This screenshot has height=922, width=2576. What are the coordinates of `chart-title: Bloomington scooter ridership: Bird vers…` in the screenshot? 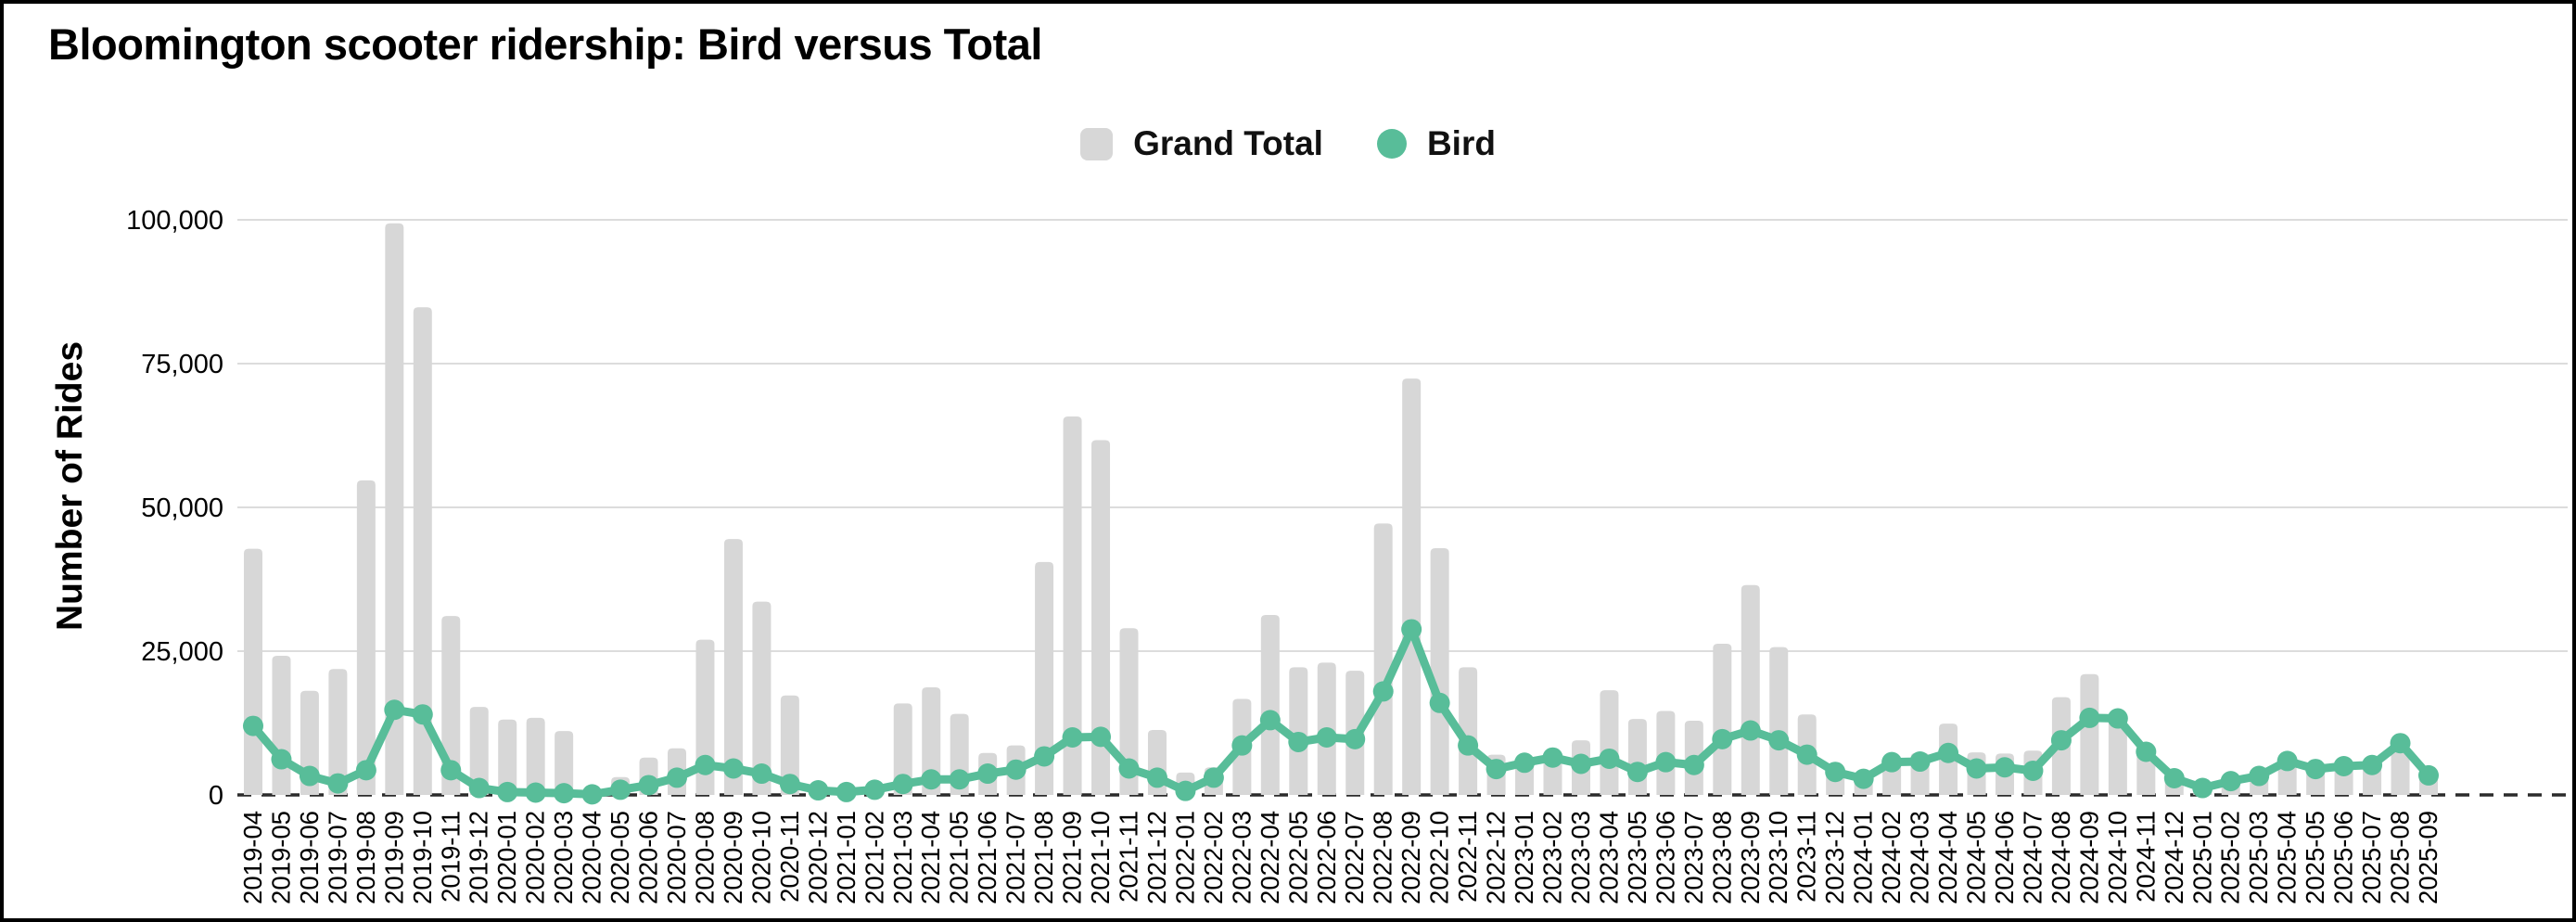 It's located at (545, 44).